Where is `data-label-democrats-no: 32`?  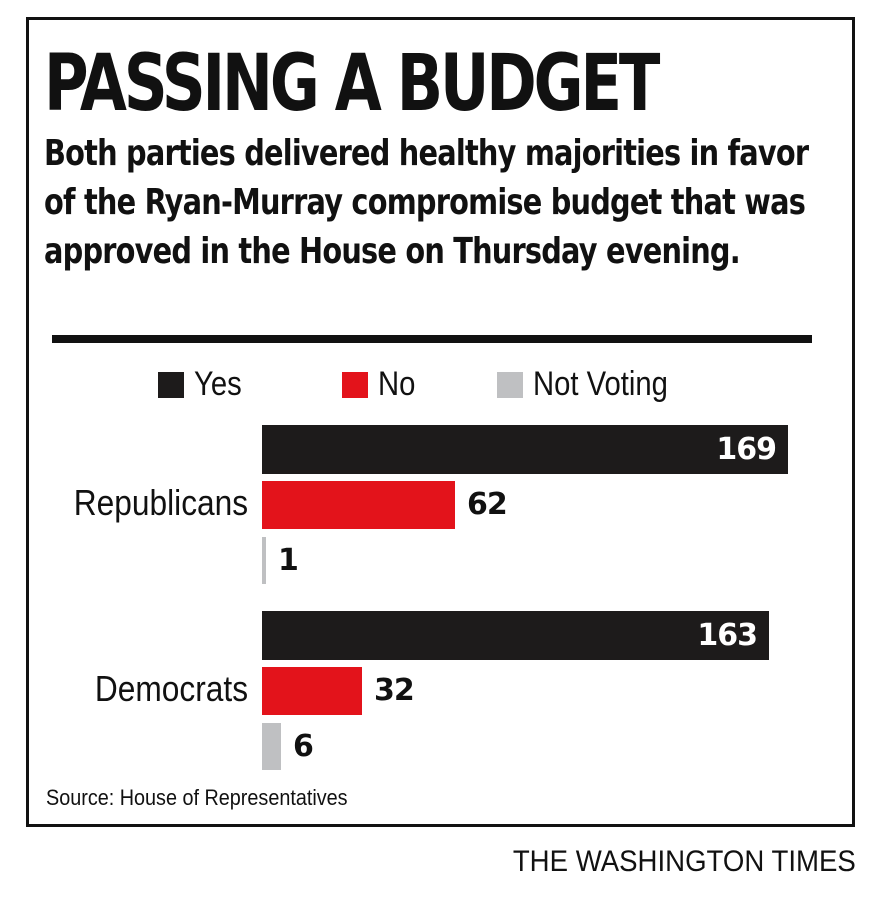 data-label-democrats-no: 32 is located at coordinates (394, 690).